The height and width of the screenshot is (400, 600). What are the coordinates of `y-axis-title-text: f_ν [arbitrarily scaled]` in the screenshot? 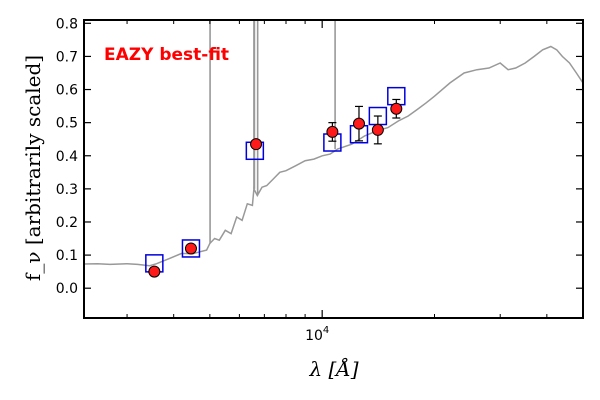 It's located at (33, 168).